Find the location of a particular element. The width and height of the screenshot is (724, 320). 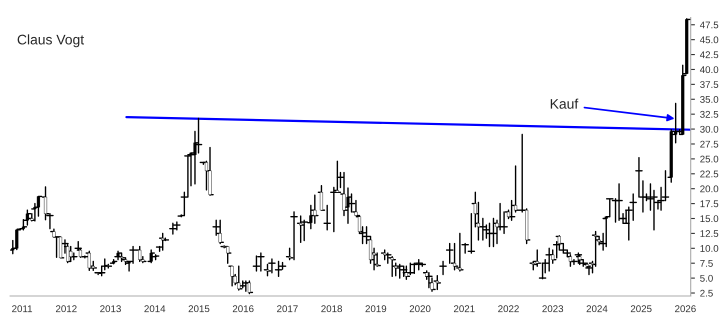

y-tick-label: 10.0 is located at coordinates (709, 248).